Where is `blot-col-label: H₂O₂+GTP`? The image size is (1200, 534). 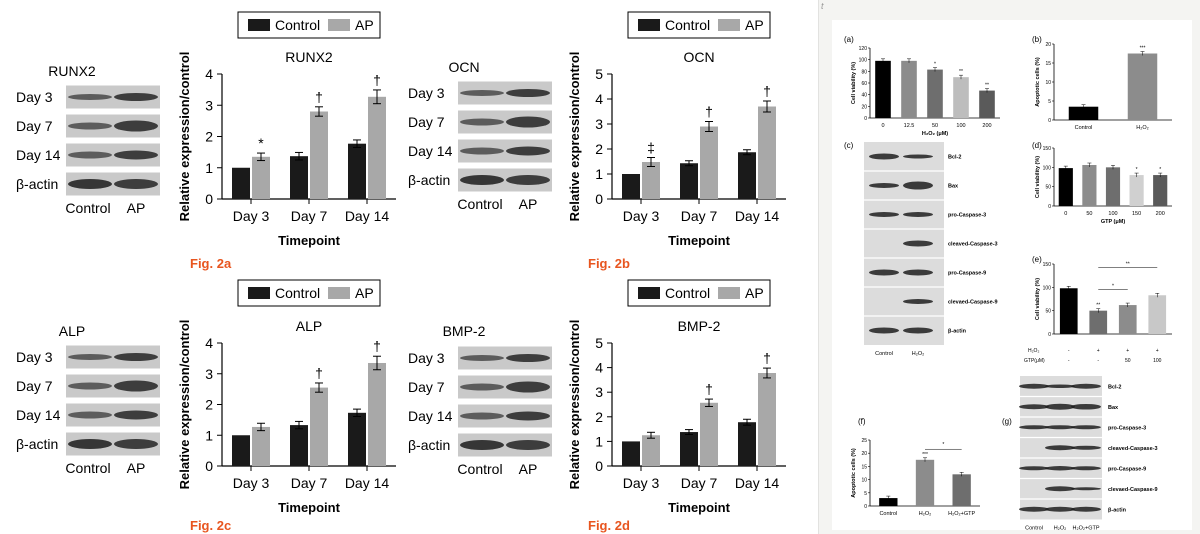 blot-col-label: H₂O₂+GTP is located at coordinates (1085, 529).